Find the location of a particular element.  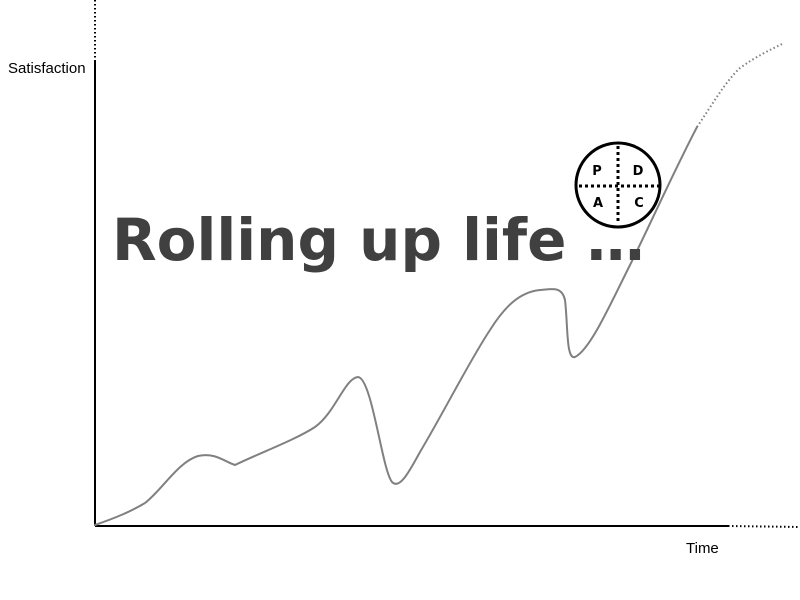

y-axis-label: Satisfaction is located at coordinates (47, 68).